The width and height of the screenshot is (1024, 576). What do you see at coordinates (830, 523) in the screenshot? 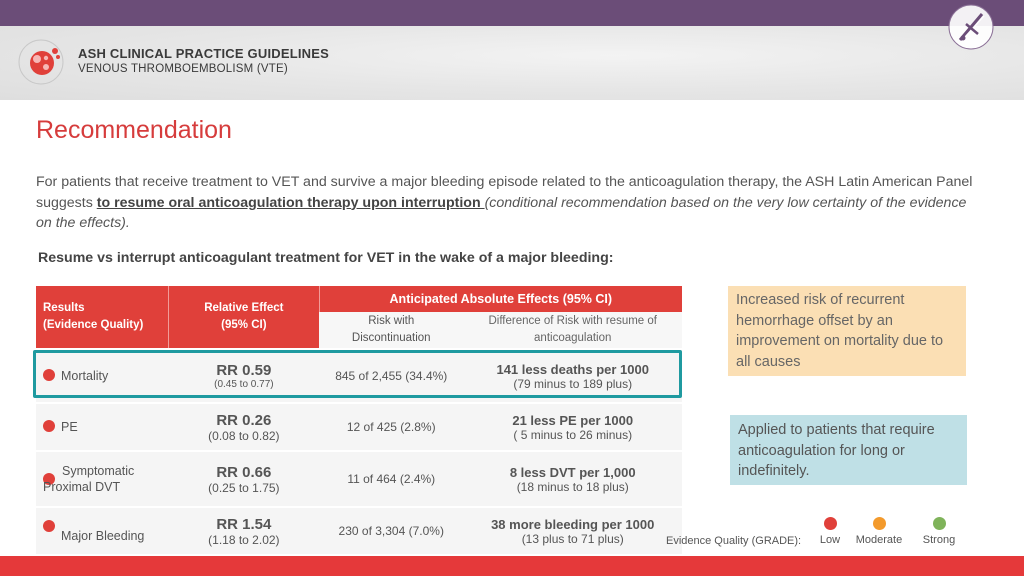
I see `legend-low-dot-icon` at bounding box center [830, 523].